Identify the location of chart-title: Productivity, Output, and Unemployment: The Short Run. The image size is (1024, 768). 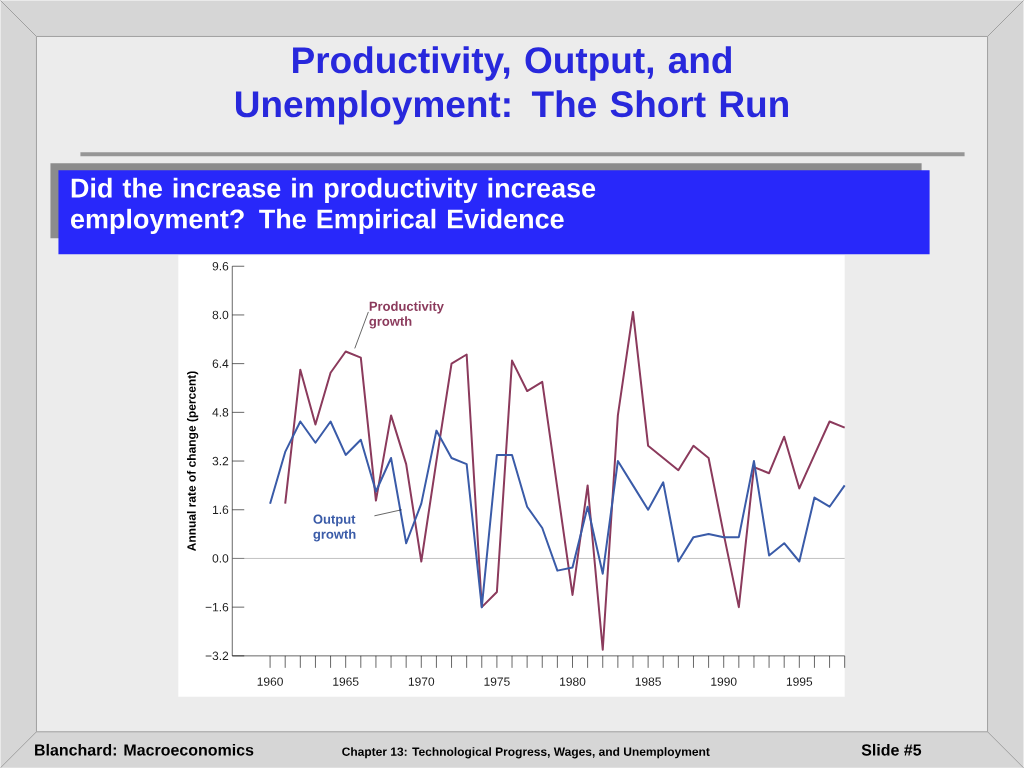
(511, 85).